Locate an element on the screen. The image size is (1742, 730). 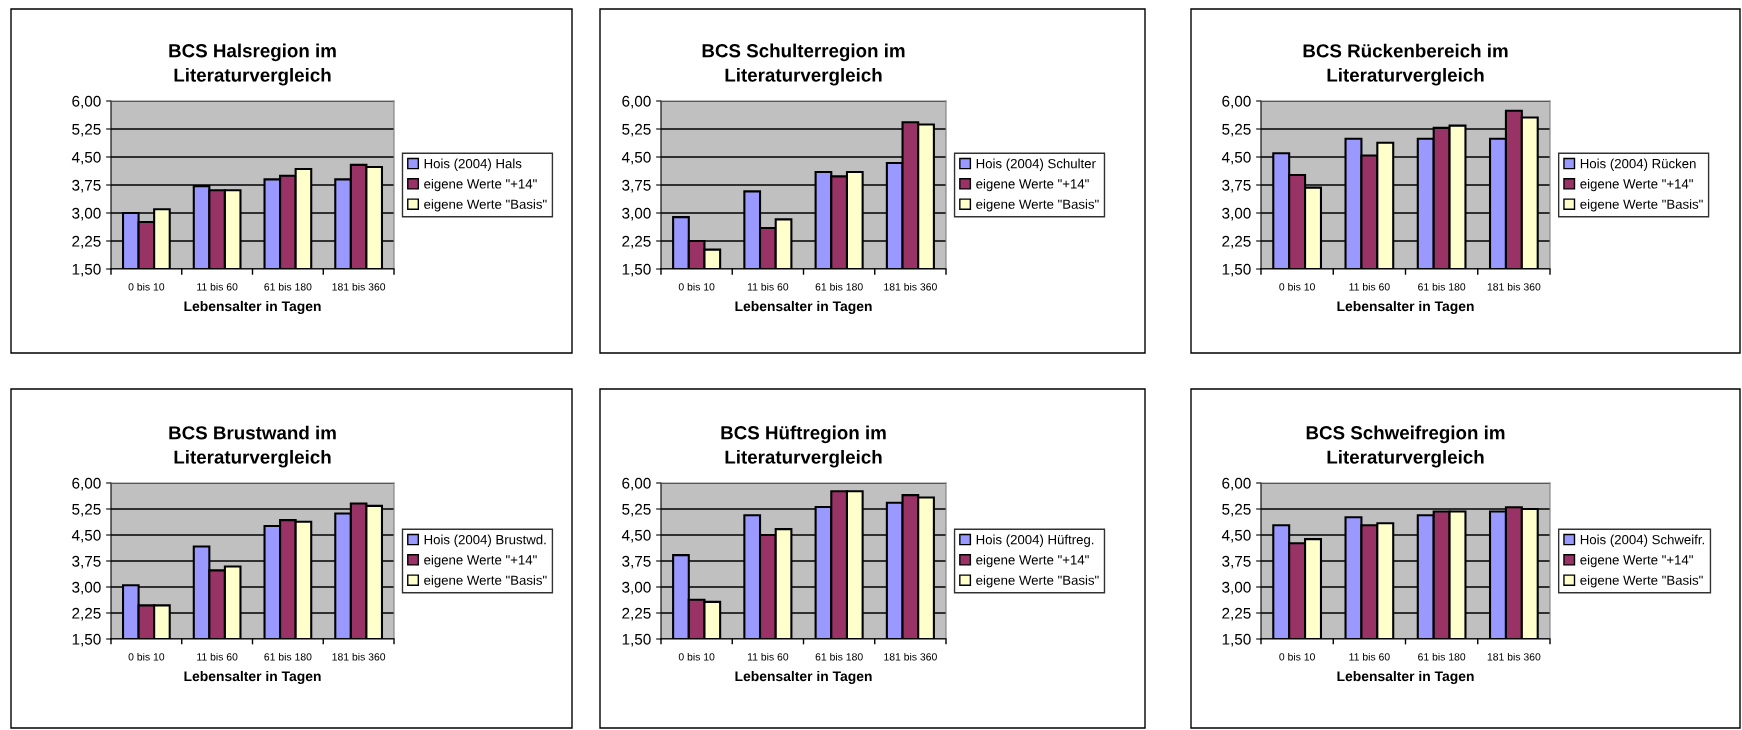
legend-label: Hois (2004) Schulter is located at coordinates (1036, 164).